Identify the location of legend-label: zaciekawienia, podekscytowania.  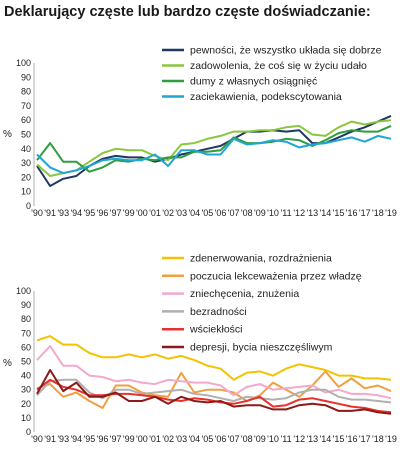
(266, 97).